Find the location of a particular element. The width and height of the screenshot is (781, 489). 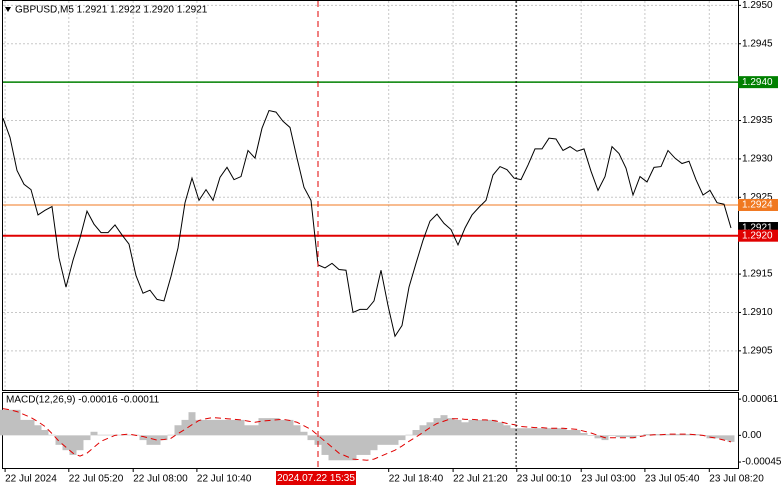

y-tick-label: 1.2945 is located at coordinates (757, 43).